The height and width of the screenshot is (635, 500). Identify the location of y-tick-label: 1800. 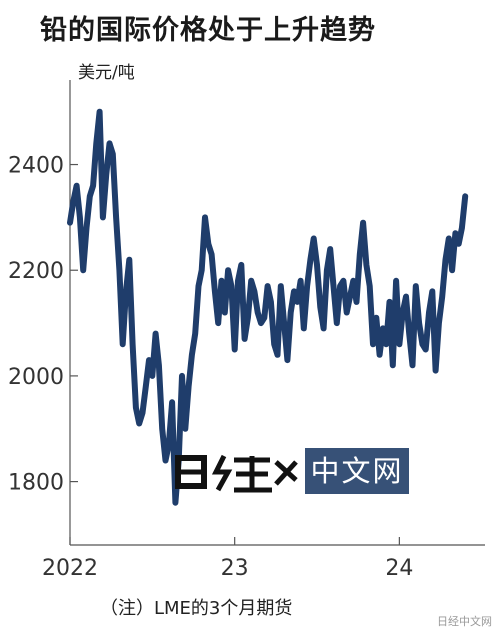
(36, 483).